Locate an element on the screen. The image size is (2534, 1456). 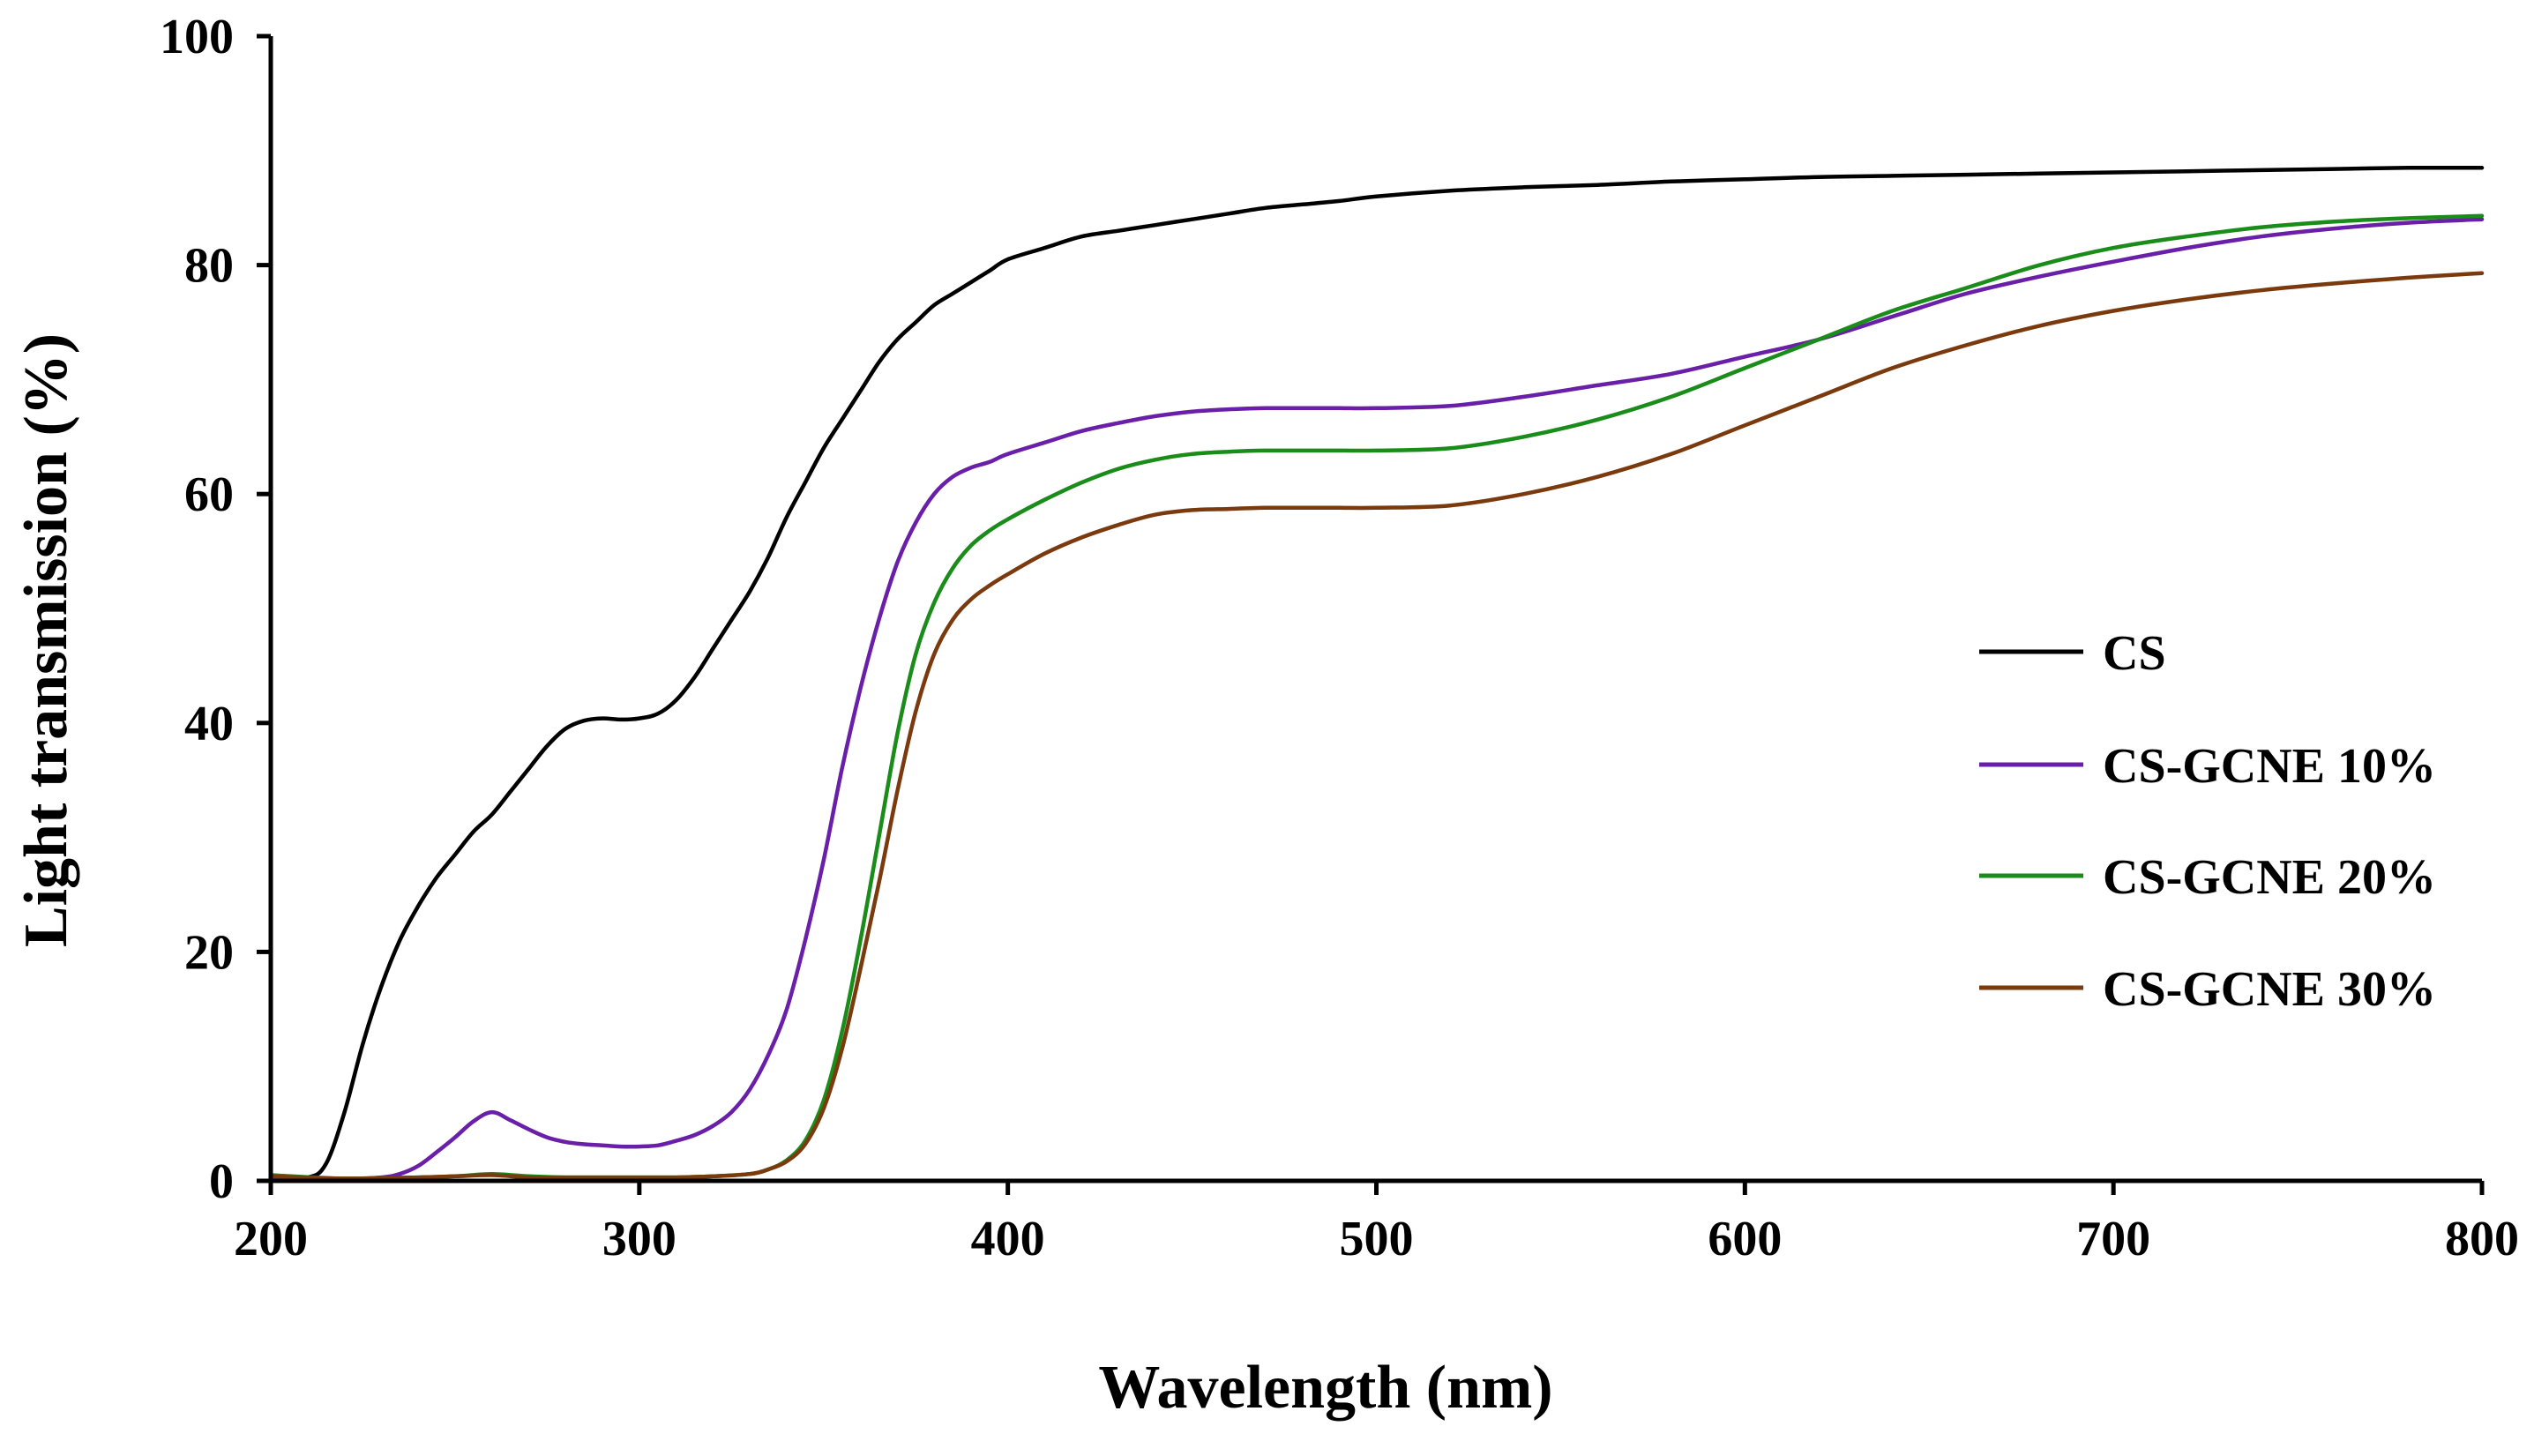
x-tick-label: 500 is located at coordinates (1377, 1239).